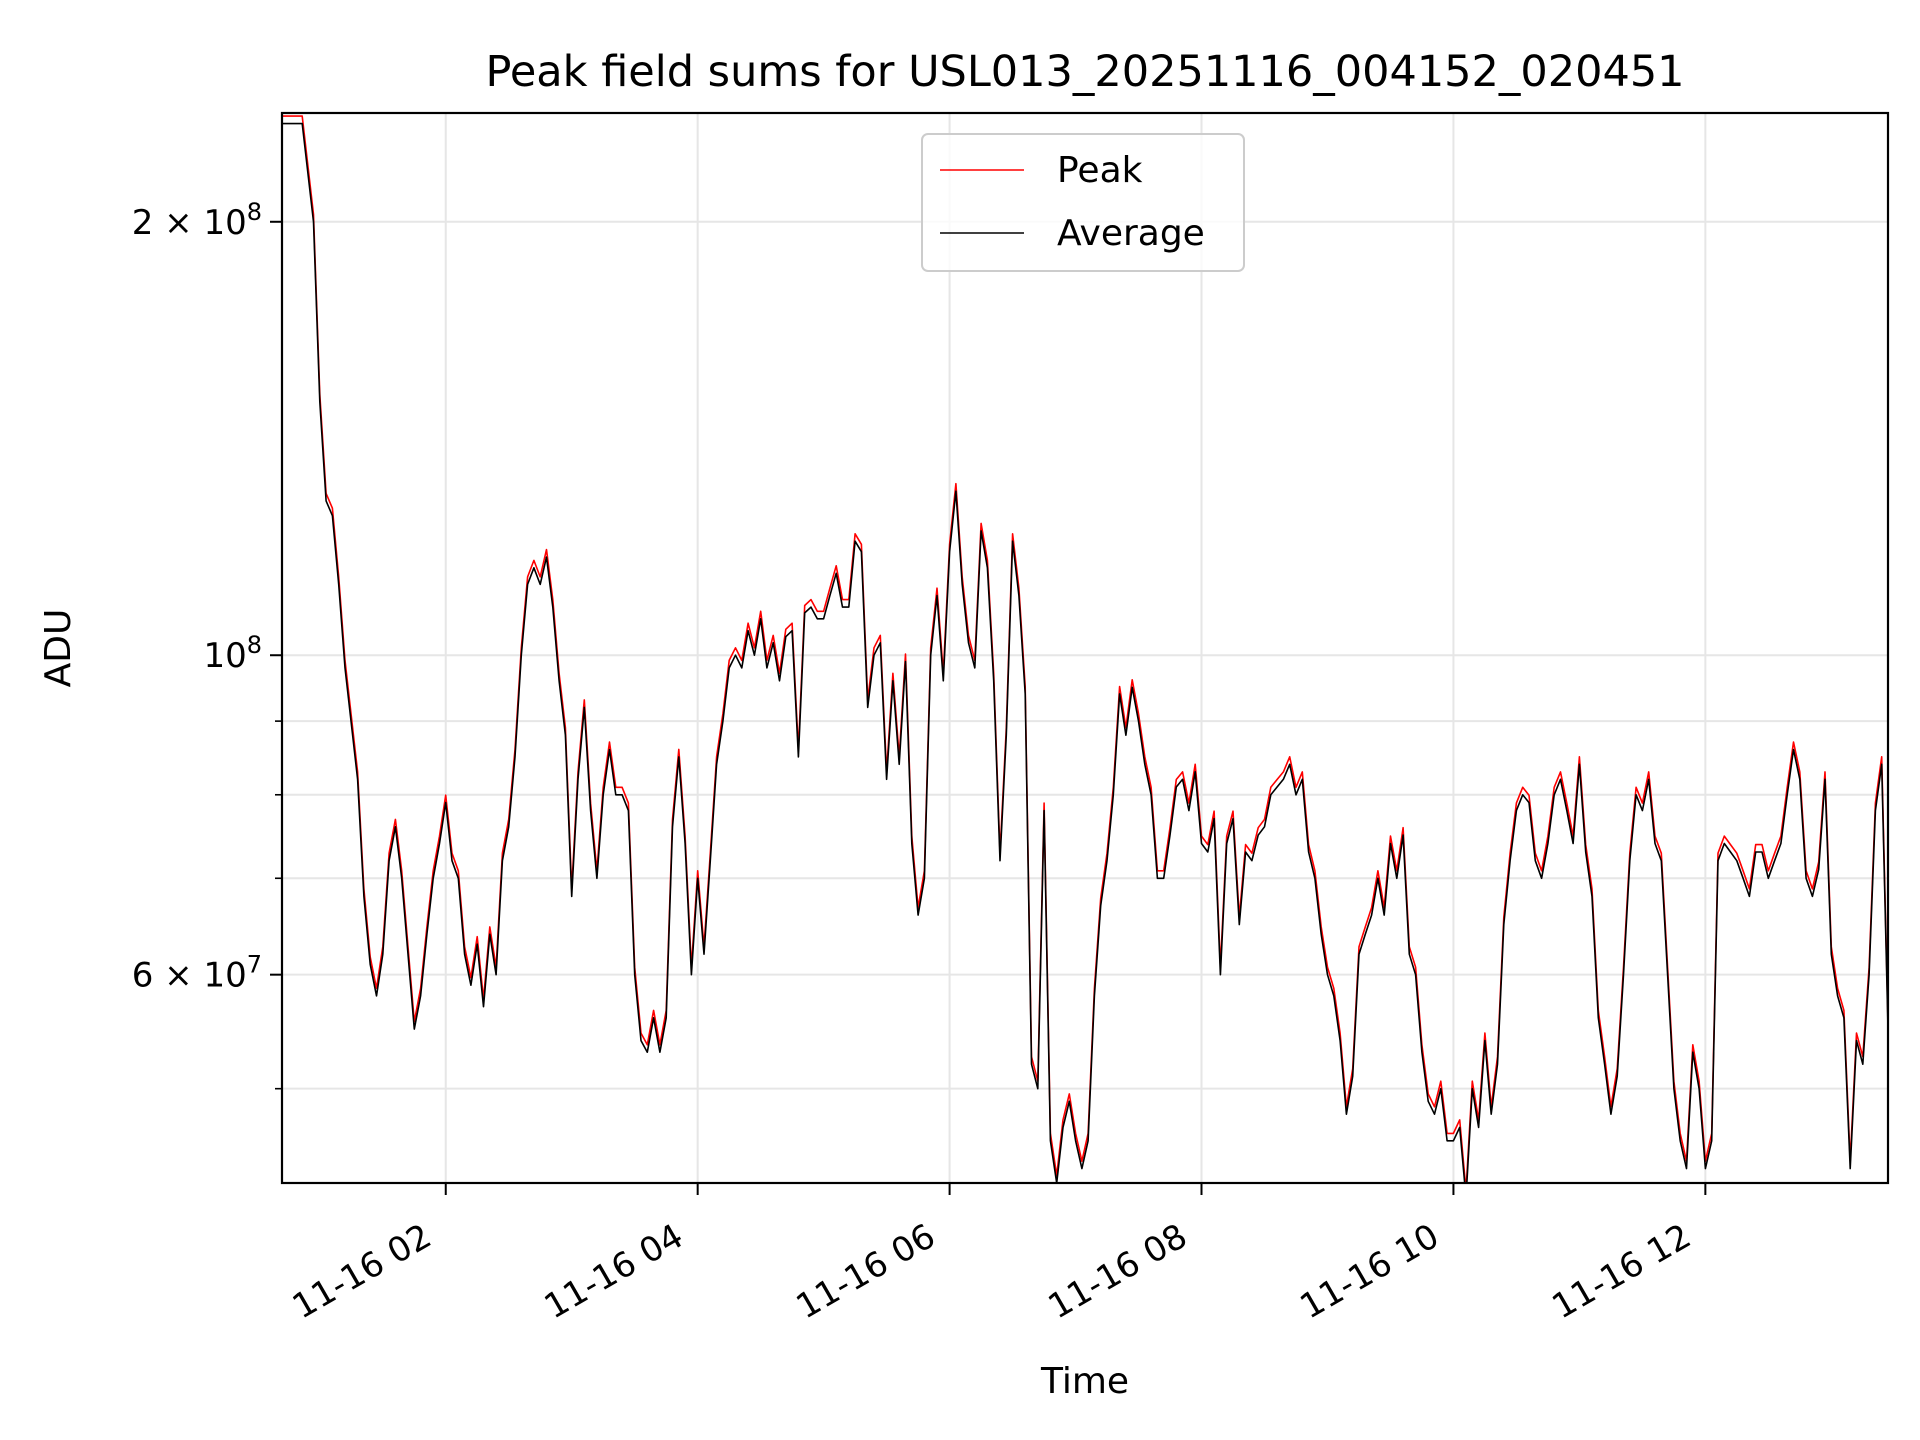 The image size is (1920, 1440). What do you see at coordinates (197, 973) in the screenshot?
I see `y-tick-label: 6 × 107` at bounding box center [197, 973].